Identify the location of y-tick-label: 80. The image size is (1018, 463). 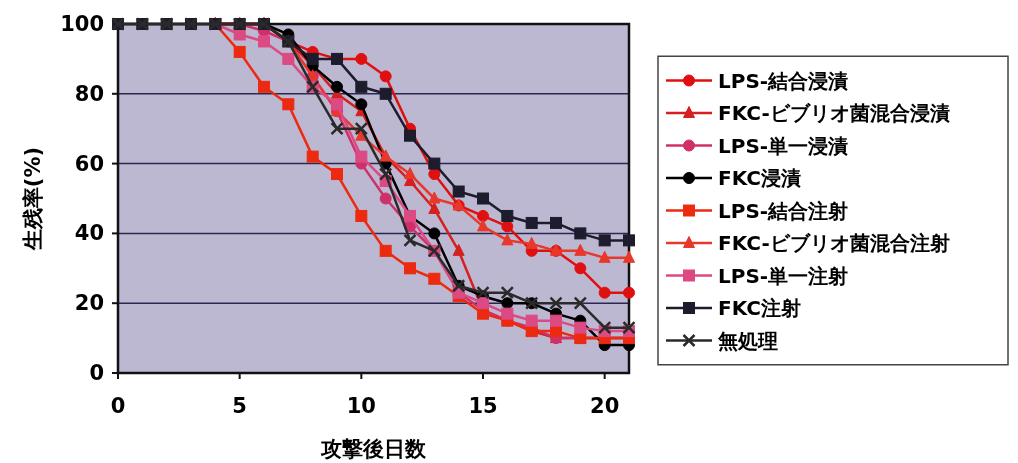
(89, 93).